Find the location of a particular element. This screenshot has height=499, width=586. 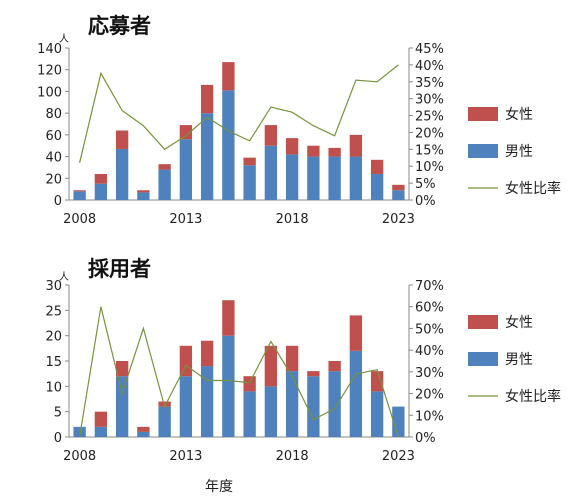

y2-tick-label: 10% is located at coordinates (429, 416).